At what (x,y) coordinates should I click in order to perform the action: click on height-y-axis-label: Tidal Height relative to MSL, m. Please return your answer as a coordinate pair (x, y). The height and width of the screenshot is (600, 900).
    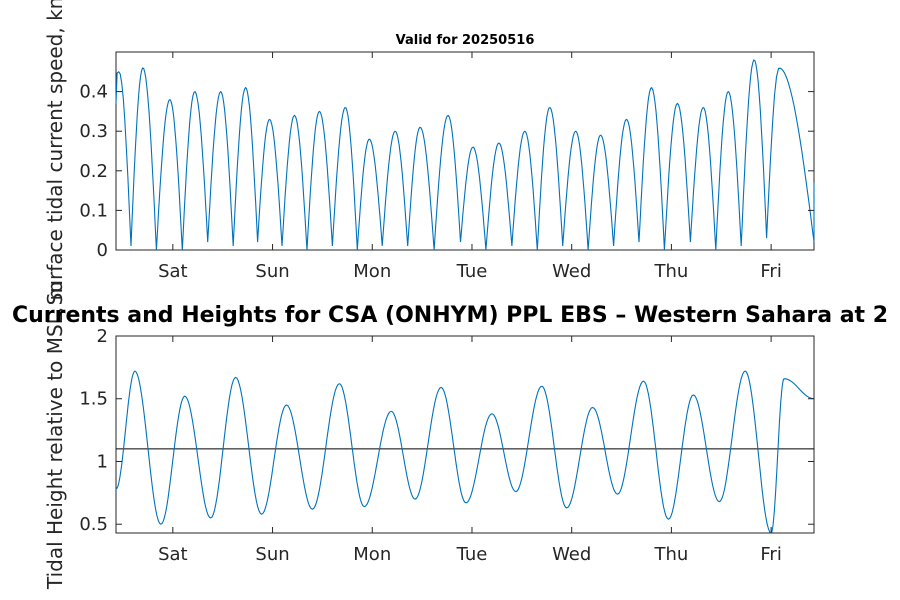
    Looking at the image, I should click on (55, 435).